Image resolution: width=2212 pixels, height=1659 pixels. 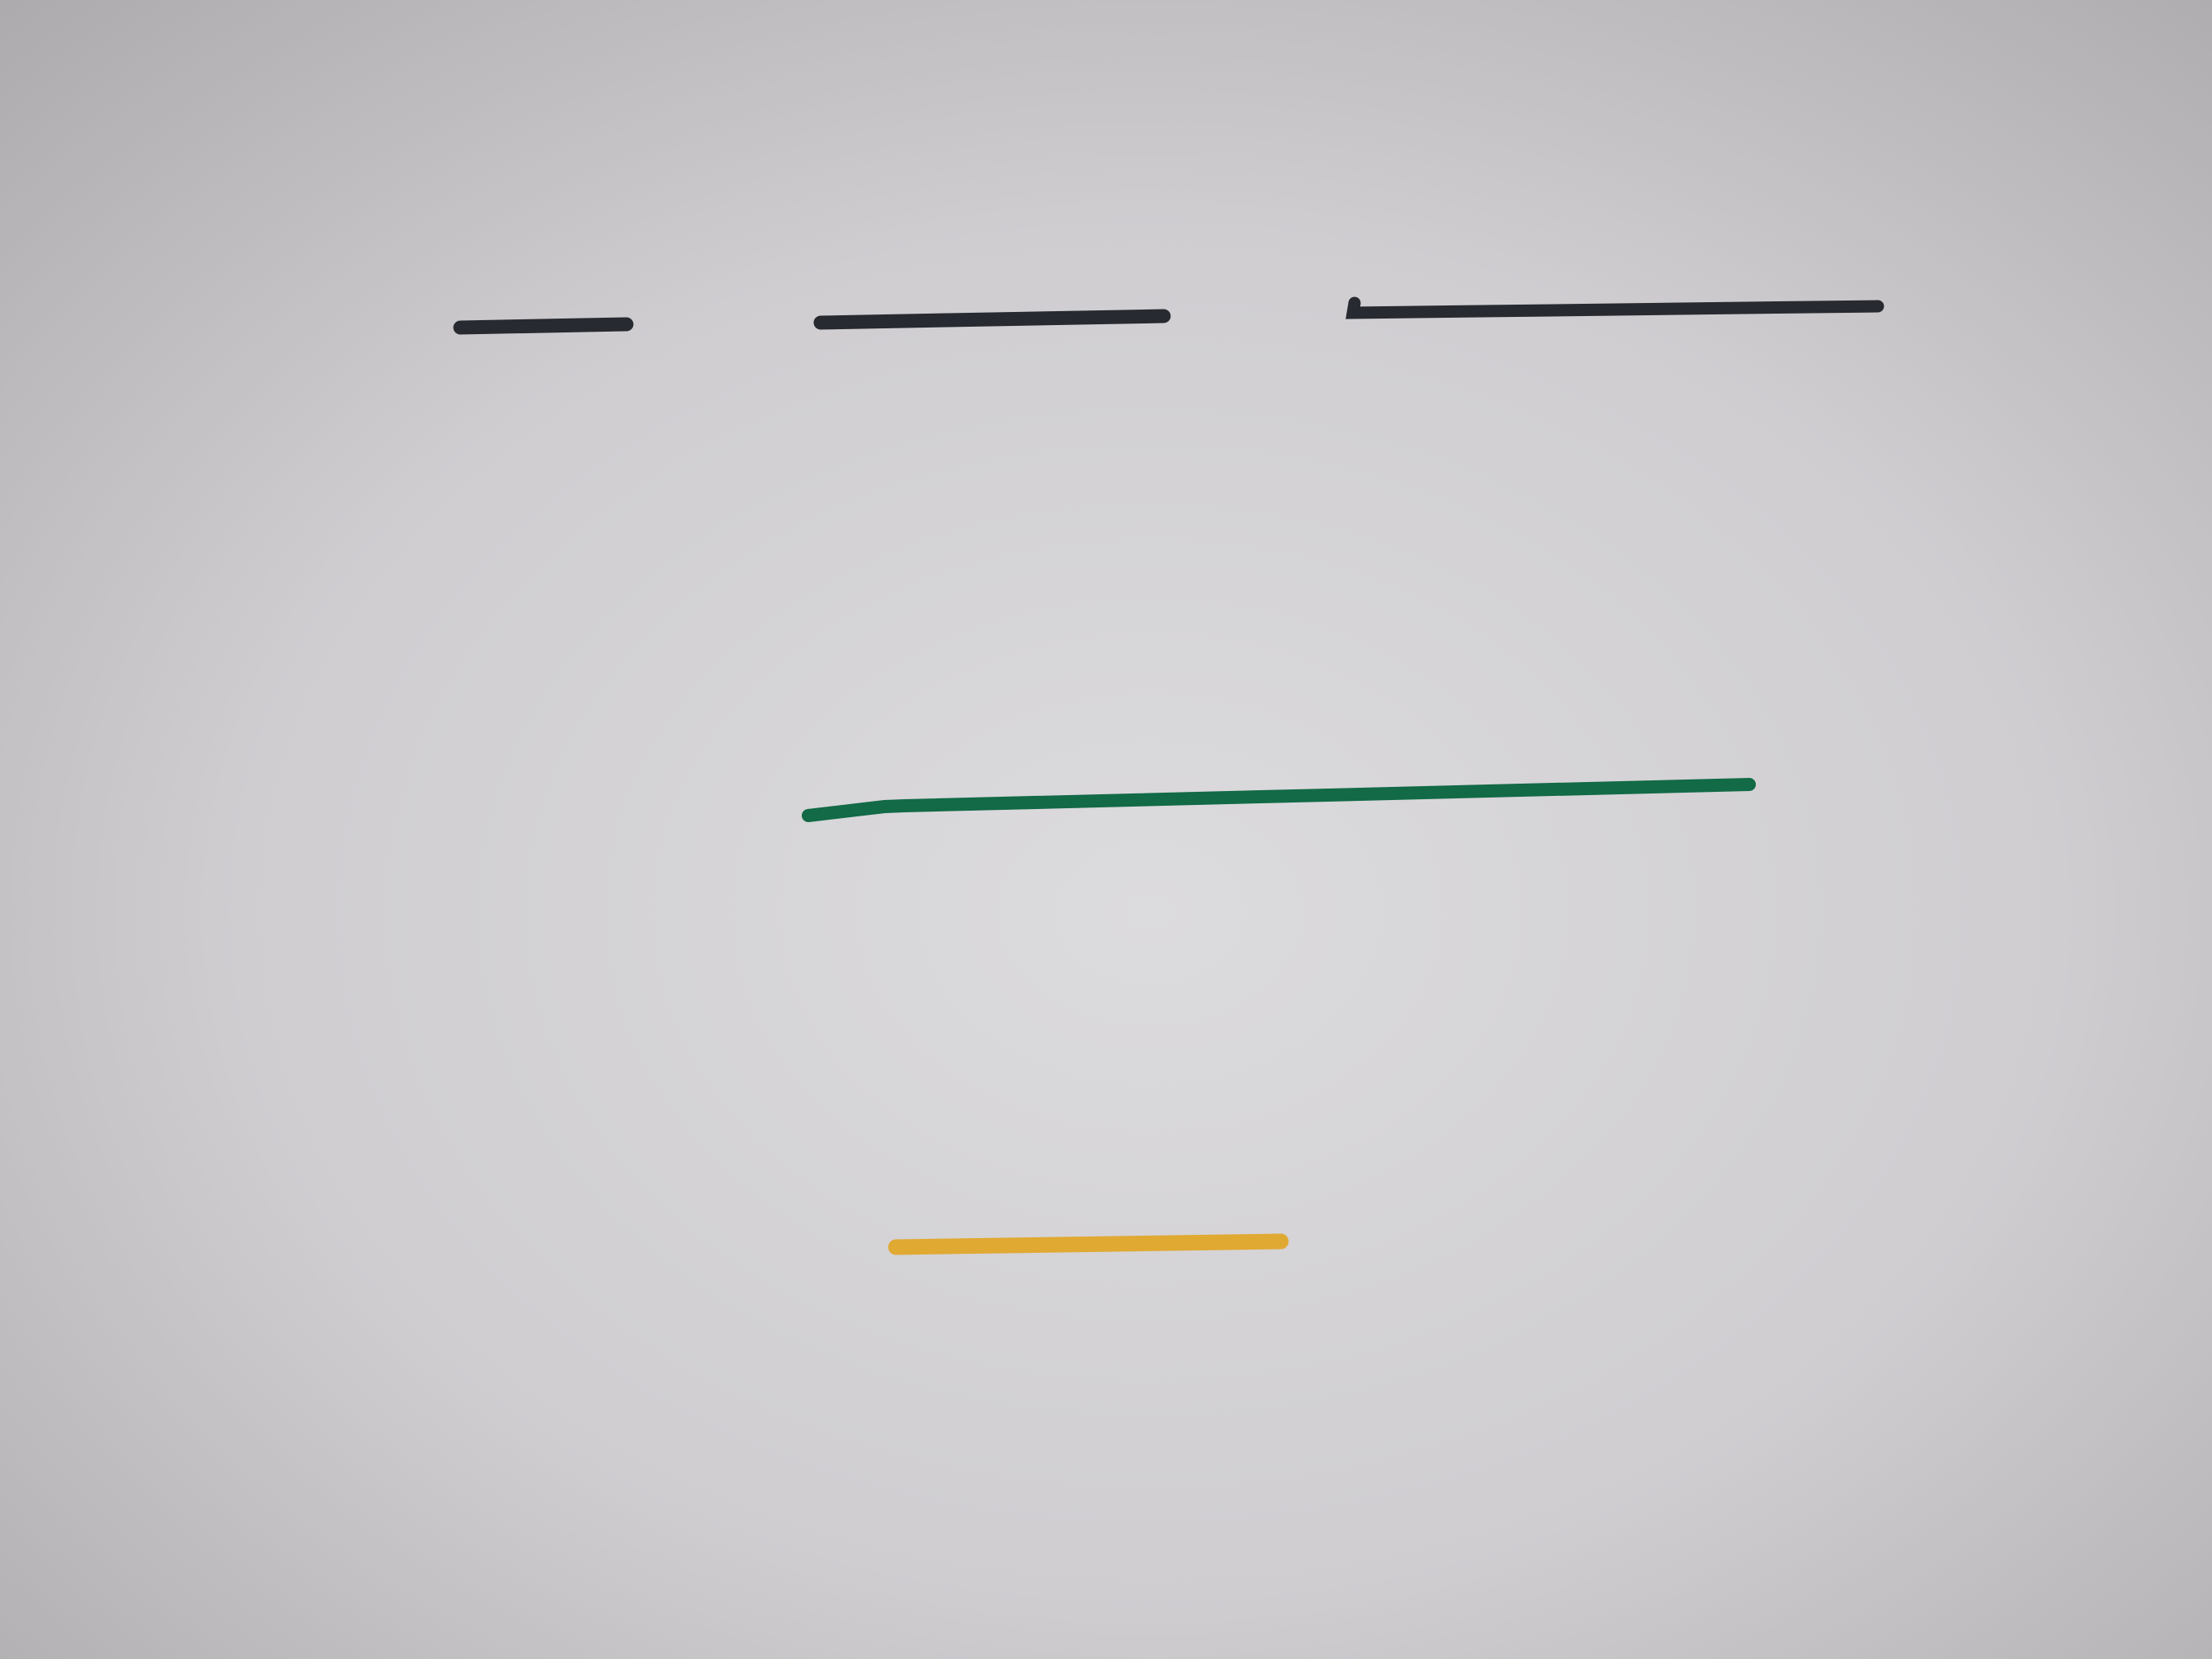 What do you see at coordinates (543, 326) in the screenshot?
I see `black-line-short` at bounding box center [543, 326].